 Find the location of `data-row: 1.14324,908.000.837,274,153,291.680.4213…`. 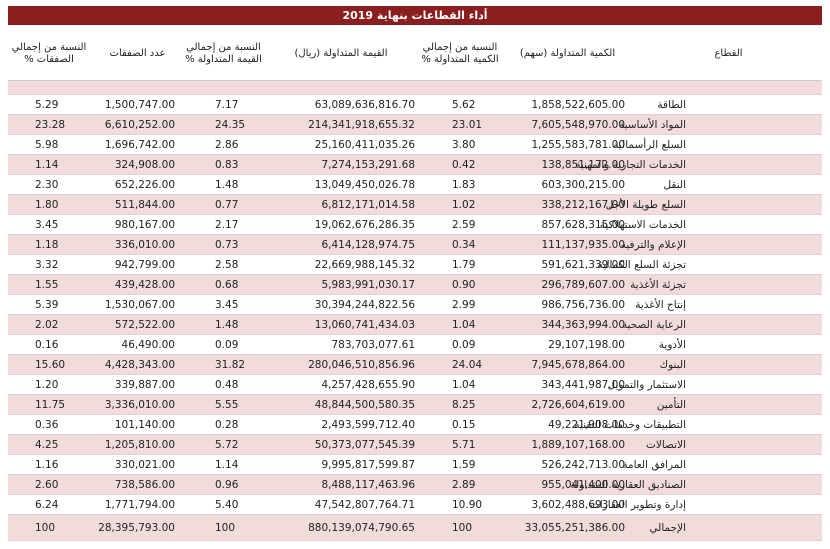

data-row: 1.14324,908.000.837,274,153,291.680.4213… is located at coordinates (415, 164).